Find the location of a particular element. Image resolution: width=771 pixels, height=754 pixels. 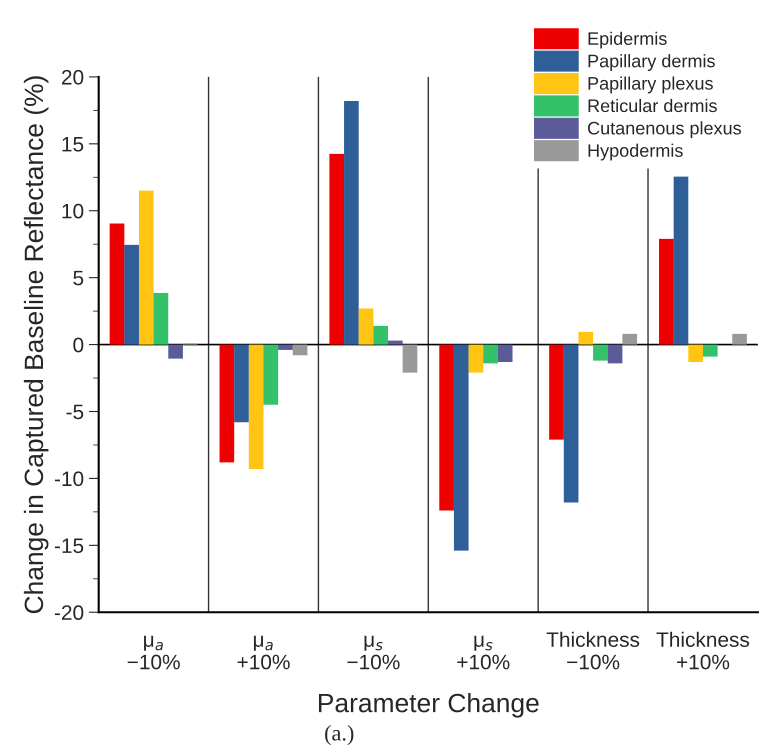

legend-label: Reticular dermis is located at coordinates (652, 105).